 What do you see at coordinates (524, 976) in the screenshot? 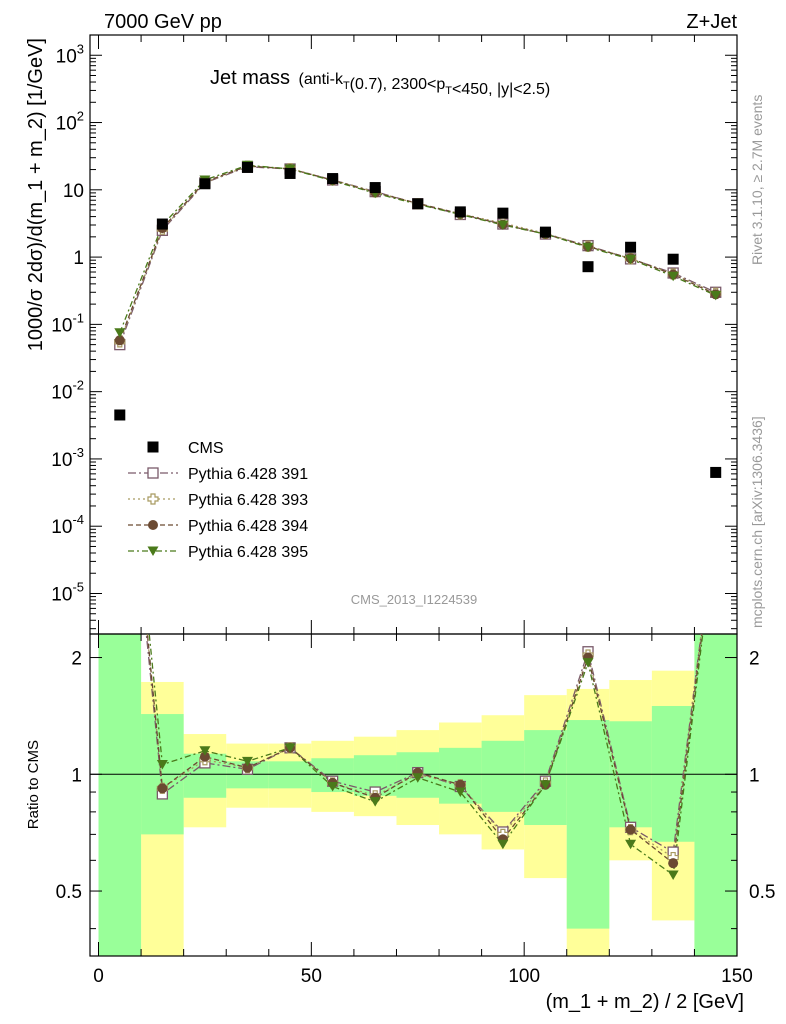
I see `x-tick-label: 100` at bounding box center [524, 976].